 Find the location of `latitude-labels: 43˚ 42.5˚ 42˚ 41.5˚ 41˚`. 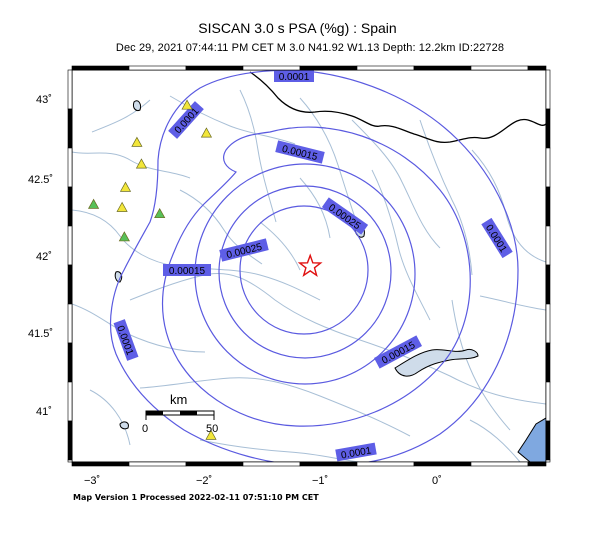

latitude-labels: 43˚ 42.5˚ 42˚ 41.5˚ 41˚ is located at coordinates (40, 256).